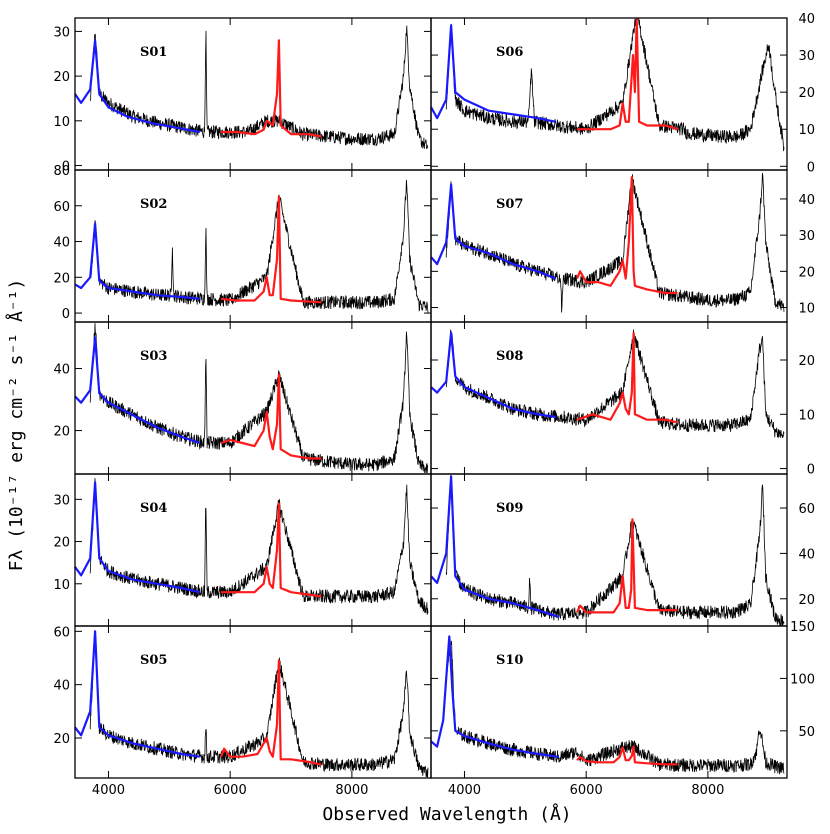  I want to click on panel-label: S01, so click(153, 52).